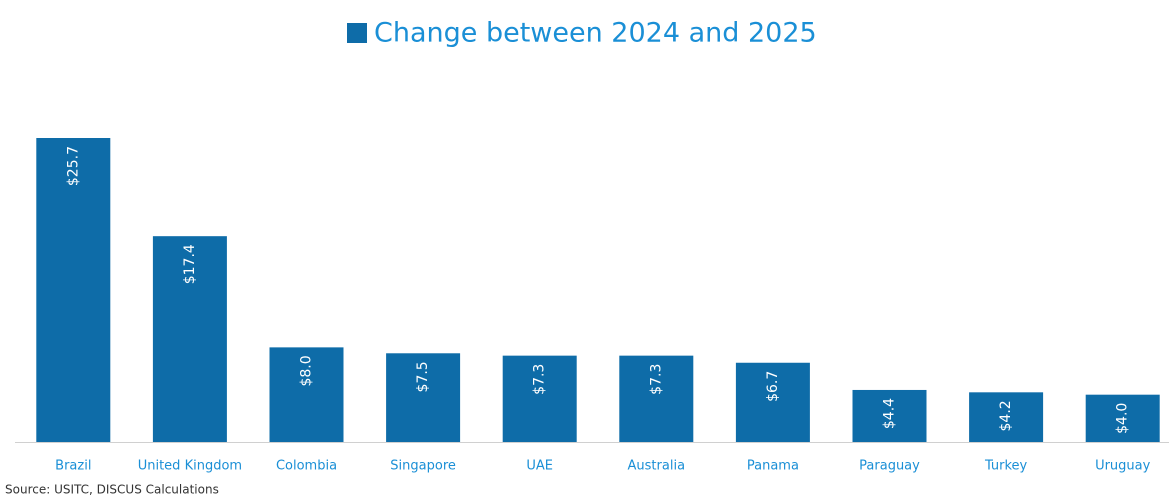 Image resolution: width=1169 pixels, height=497 pixels. Describe the element at coordinates (1006, 466) in the screenshot. I see `x-tick-label: Turkey` at that location.